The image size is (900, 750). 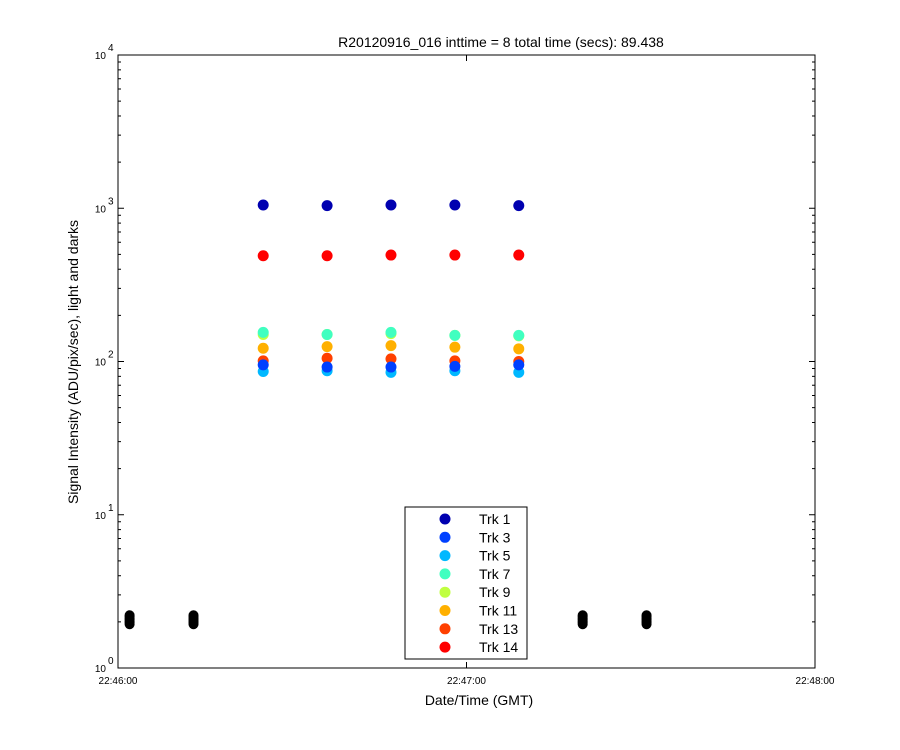 What do you see at coordinates (466, 681) in the screenshot?
I see `x-tick-label: 22:47:00` at bounding box center [466, 681].